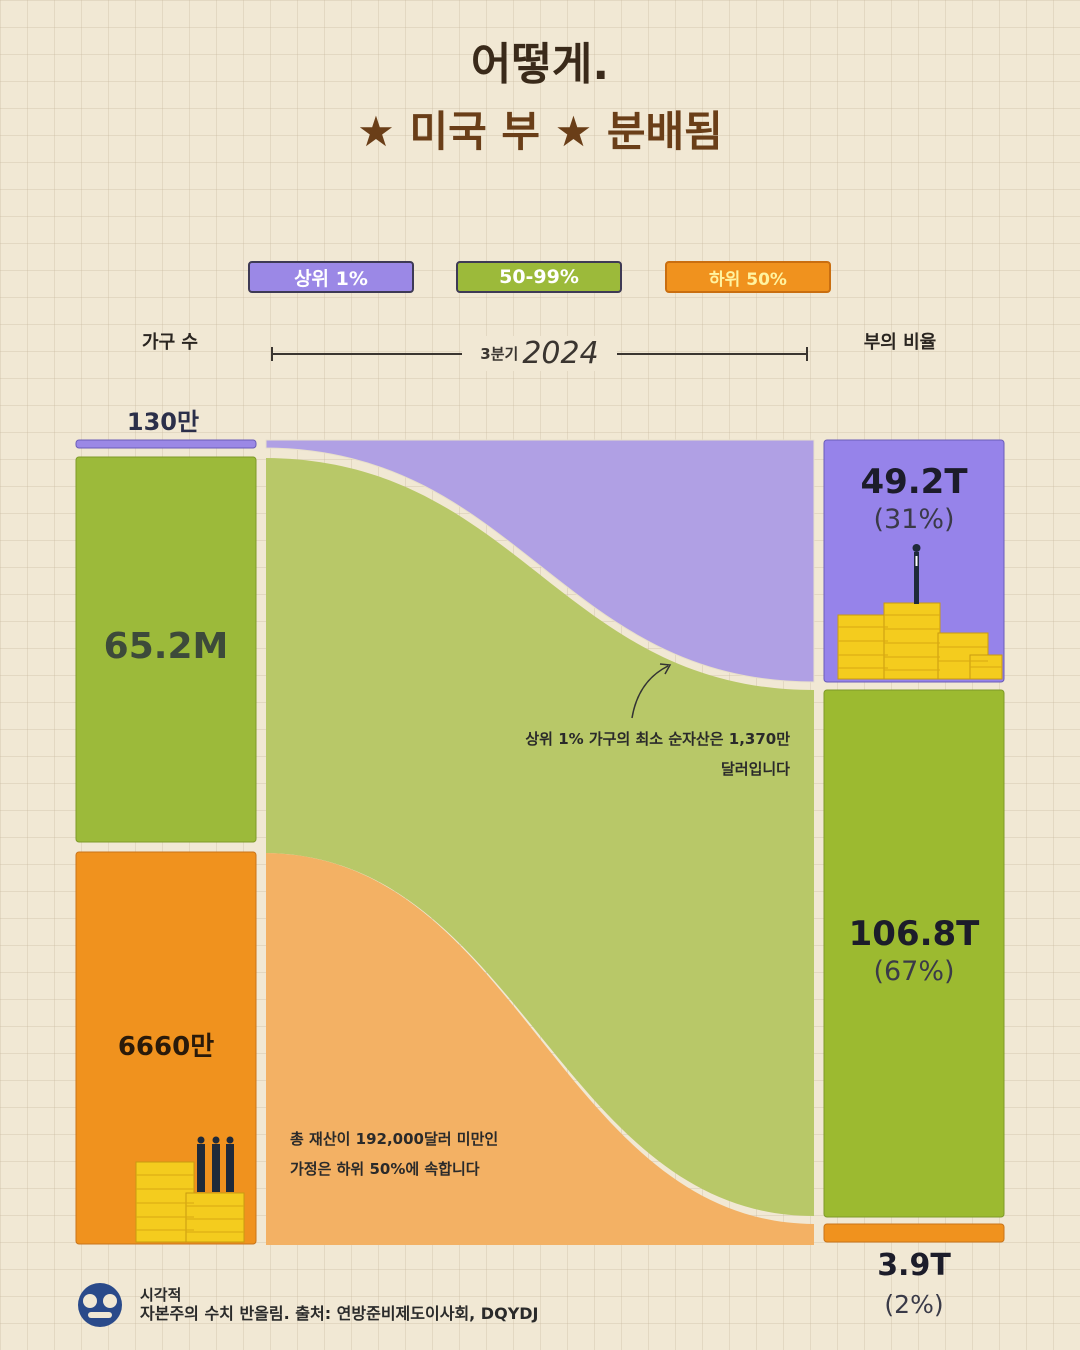 The width and height of the screenshot is (1080, 1350). I want to click on footer-brand: 시각적, so click(161, 1295).